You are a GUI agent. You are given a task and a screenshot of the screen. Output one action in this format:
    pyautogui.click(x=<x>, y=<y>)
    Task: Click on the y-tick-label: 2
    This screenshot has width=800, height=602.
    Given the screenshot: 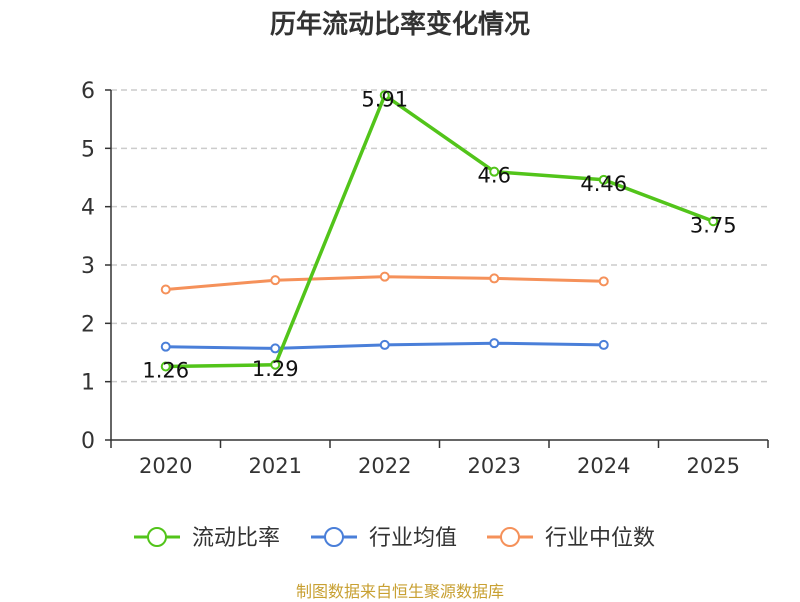 What is the action you would take?
    pyautogui.click(x=88, y=324)
    